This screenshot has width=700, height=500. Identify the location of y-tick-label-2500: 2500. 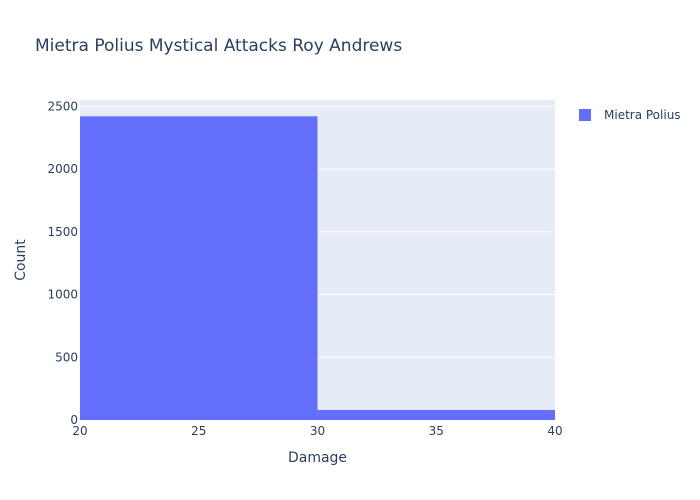
(62, 106).